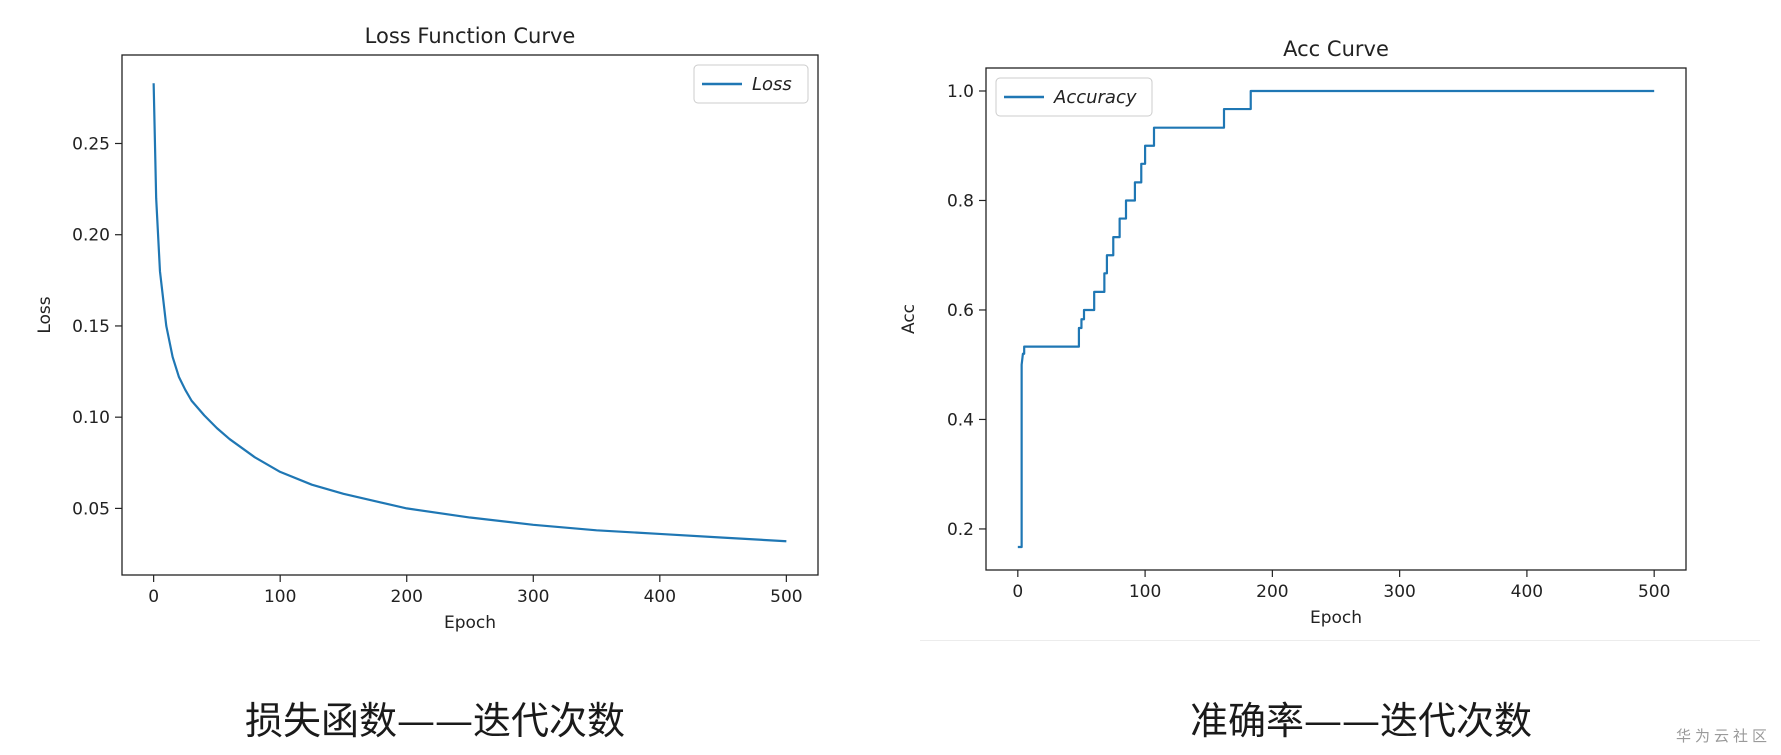  What do you see at coordinates (435, 721) in the screenshot?
I see `caption-loss: 损失函数——迭代次数` at bounding box center [435, 721].